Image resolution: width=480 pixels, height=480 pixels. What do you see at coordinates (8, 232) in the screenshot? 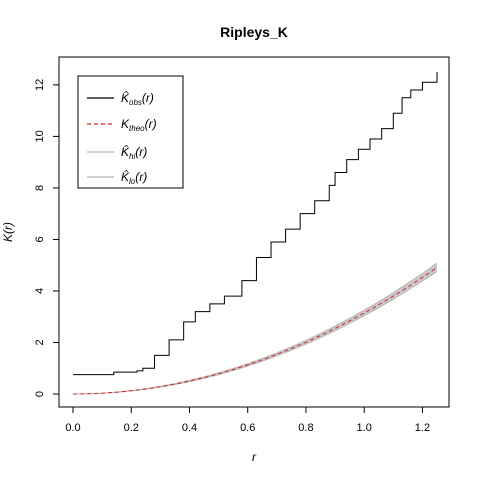
I see `y-axis-label: K(r)` at bounding box center [8, 232].